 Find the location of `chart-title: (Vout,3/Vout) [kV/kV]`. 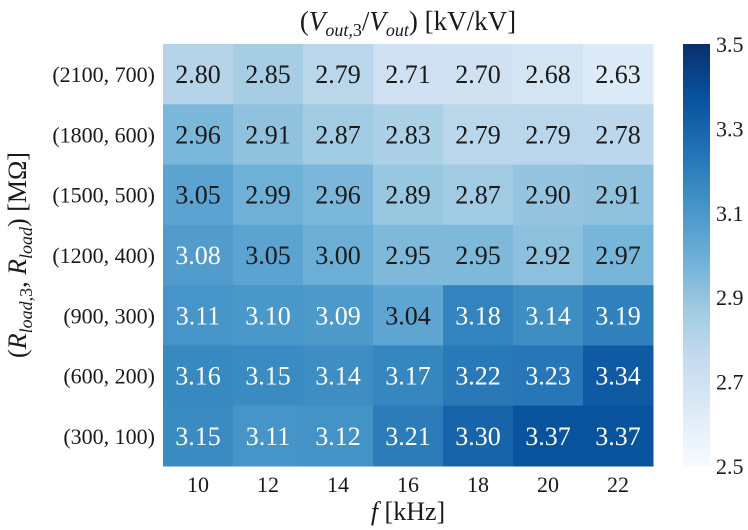

chart-title: (Vout,3/Vout) [kV/kV] is located at coordinates (408, 23).